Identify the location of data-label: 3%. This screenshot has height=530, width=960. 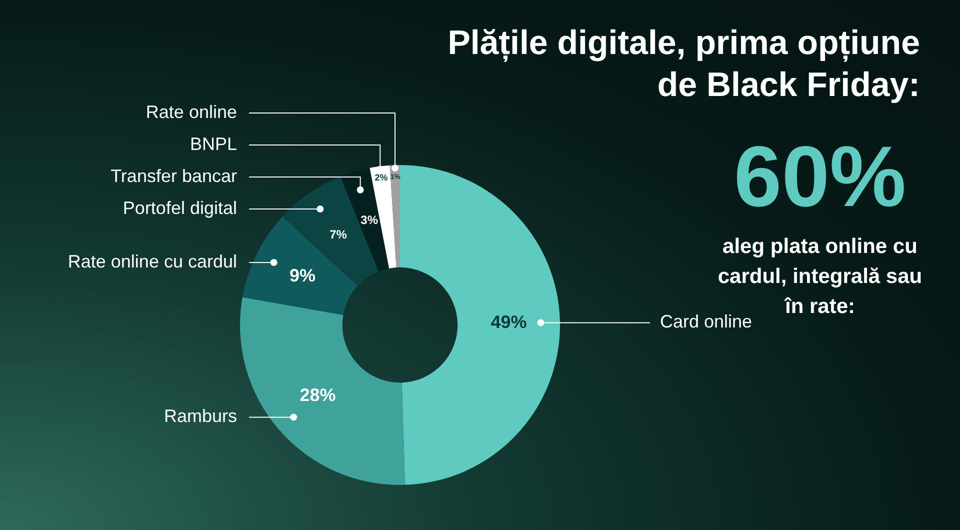
(369, 219).